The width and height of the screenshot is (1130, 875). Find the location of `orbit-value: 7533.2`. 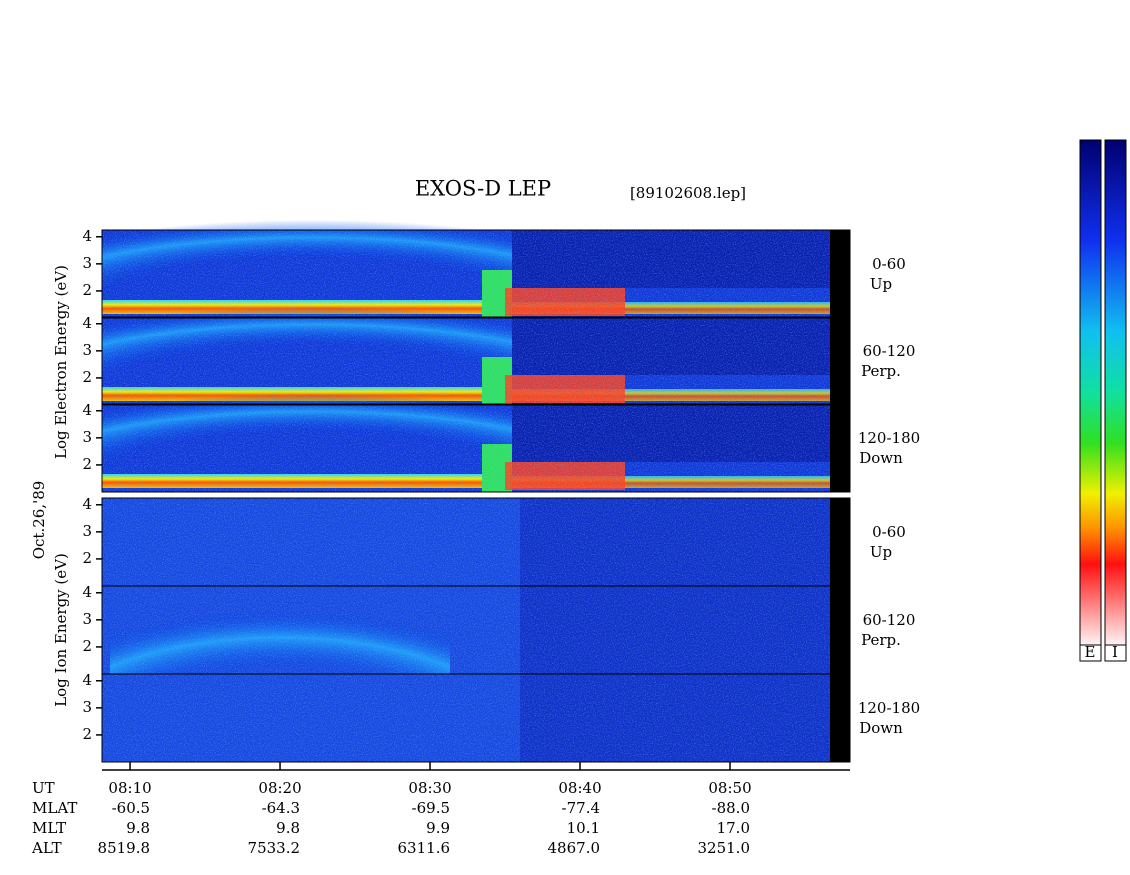

orbit-value: 7533.2 is located at coordinates (274, 848).